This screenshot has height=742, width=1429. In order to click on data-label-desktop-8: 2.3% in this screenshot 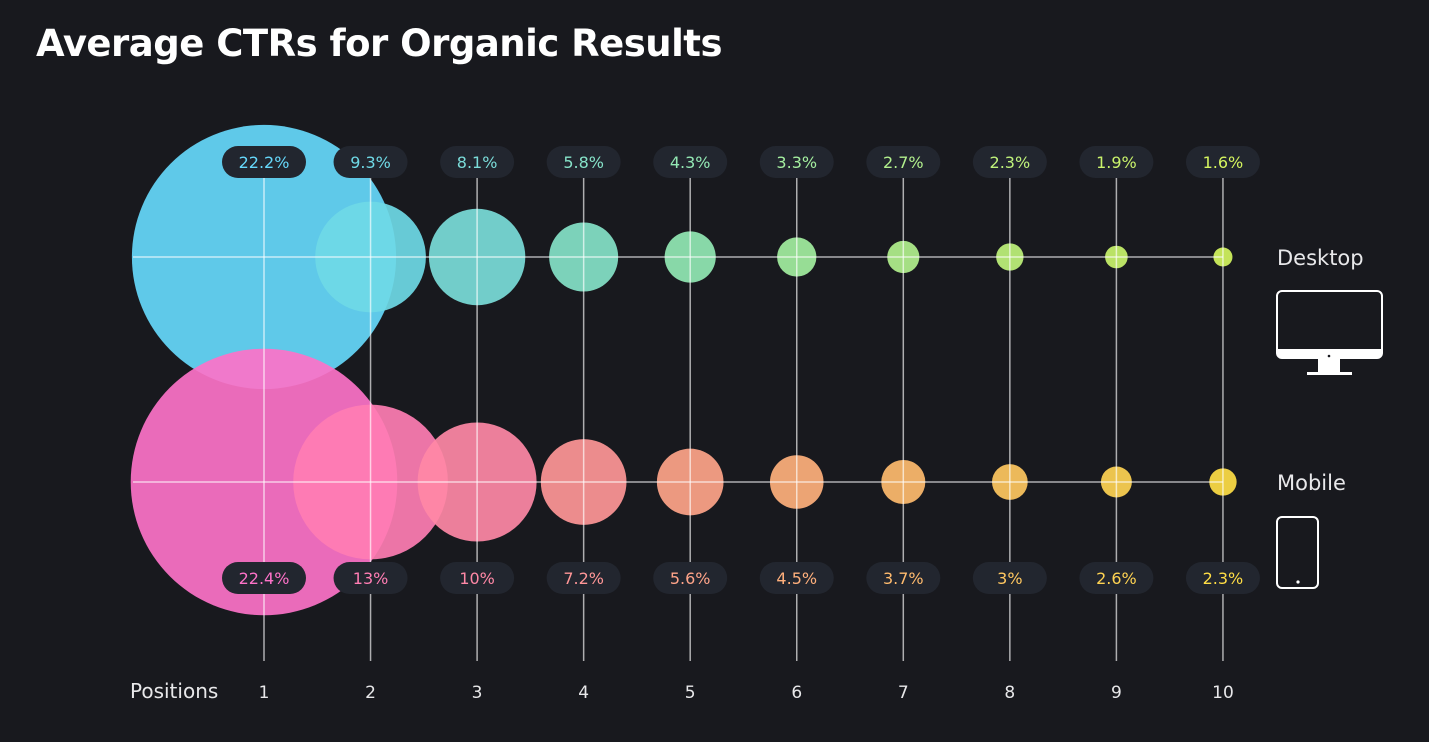, I will do `click(1010, 162)`.